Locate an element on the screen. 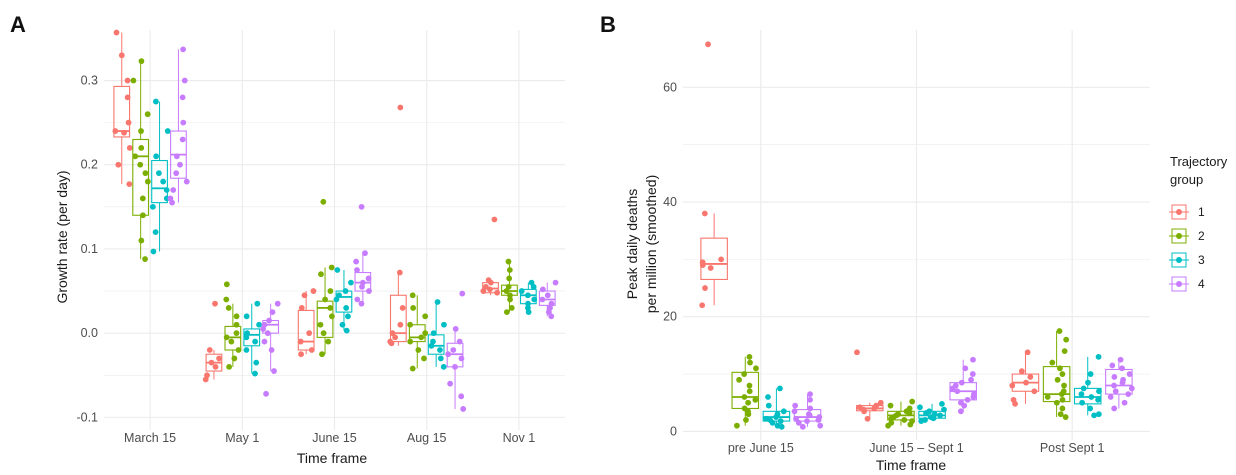 This screenshot has width=1236, height=475. panel-a-y-axis-title: Growth rate (per day) is located at coordinates (62, 236).